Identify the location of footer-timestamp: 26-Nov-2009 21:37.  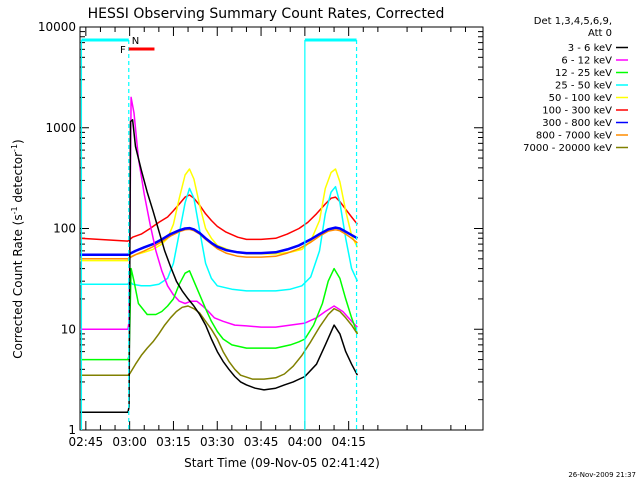
(602, 475).